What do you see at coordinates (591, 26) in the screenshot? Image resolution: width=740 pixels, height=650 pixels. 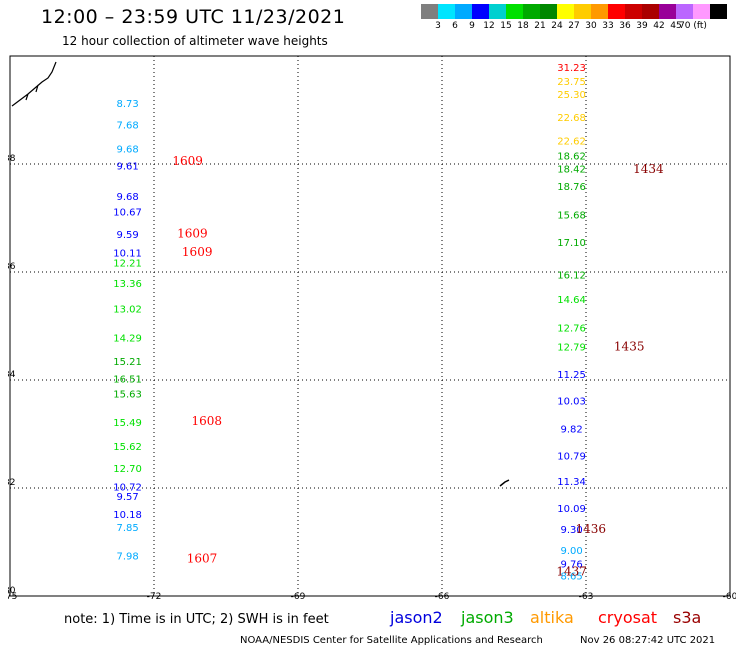 I see `legend-label: 30` at bounding box center [591, 26].